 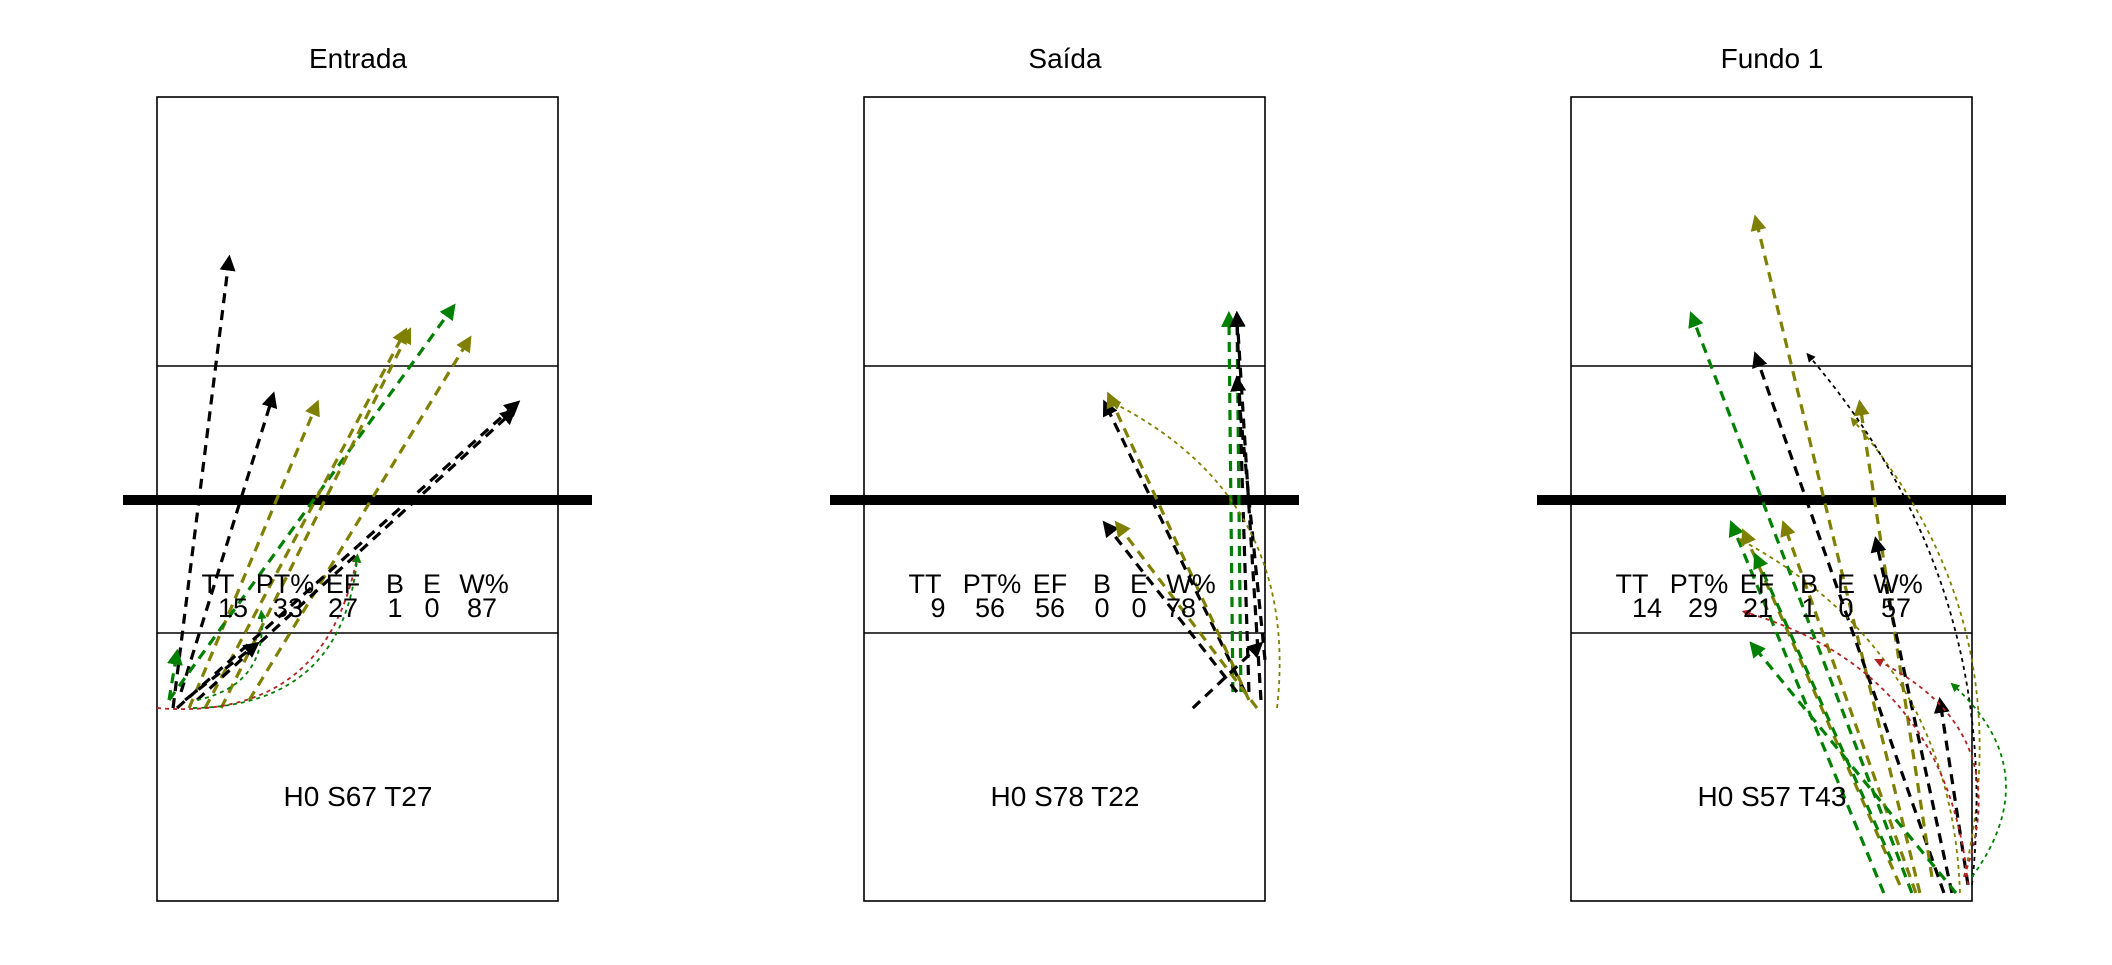 What do you see at coordinates (1101, 608) in the screenshot?
I see `stat-value-b: 0` at bounding box center [1101, 608].